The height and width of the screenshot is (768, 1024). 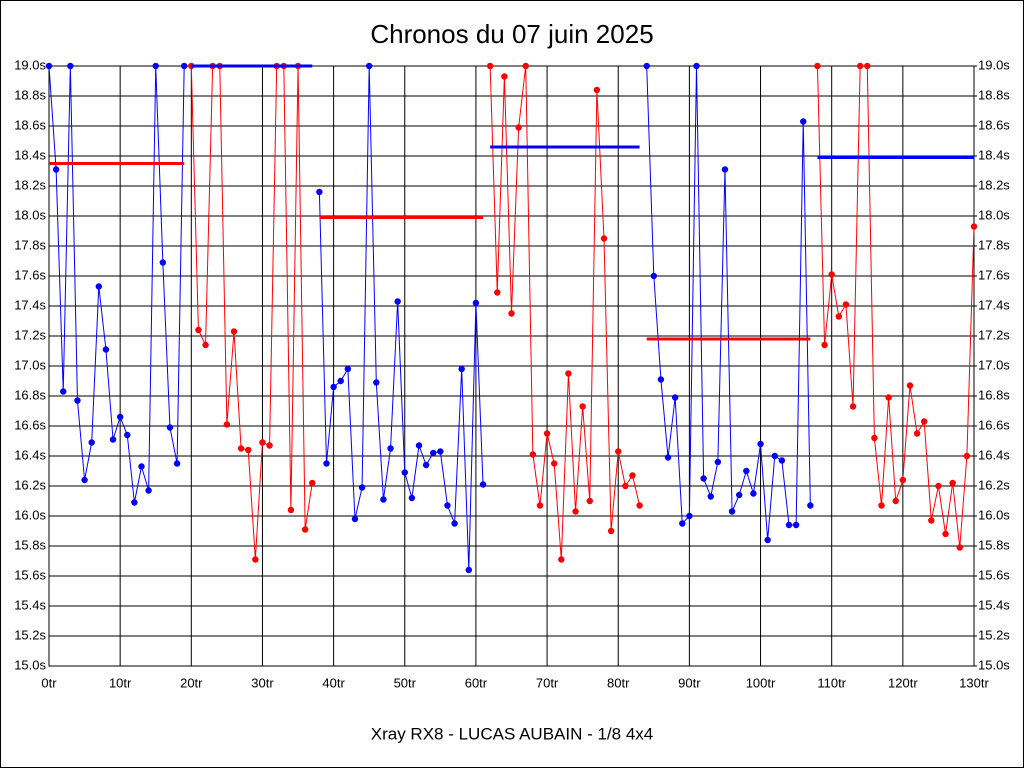 What do you see at coordinates (994, 154) in the screenshot?
I see `y2-tick-label: 18.4s` at bounding box center [994, 154].